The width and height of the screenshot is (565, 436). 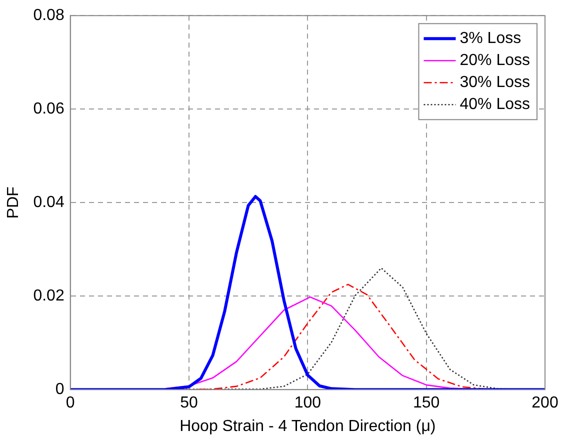 I want to click on legend-label: 40% Loss, so click(x=495, y=105).